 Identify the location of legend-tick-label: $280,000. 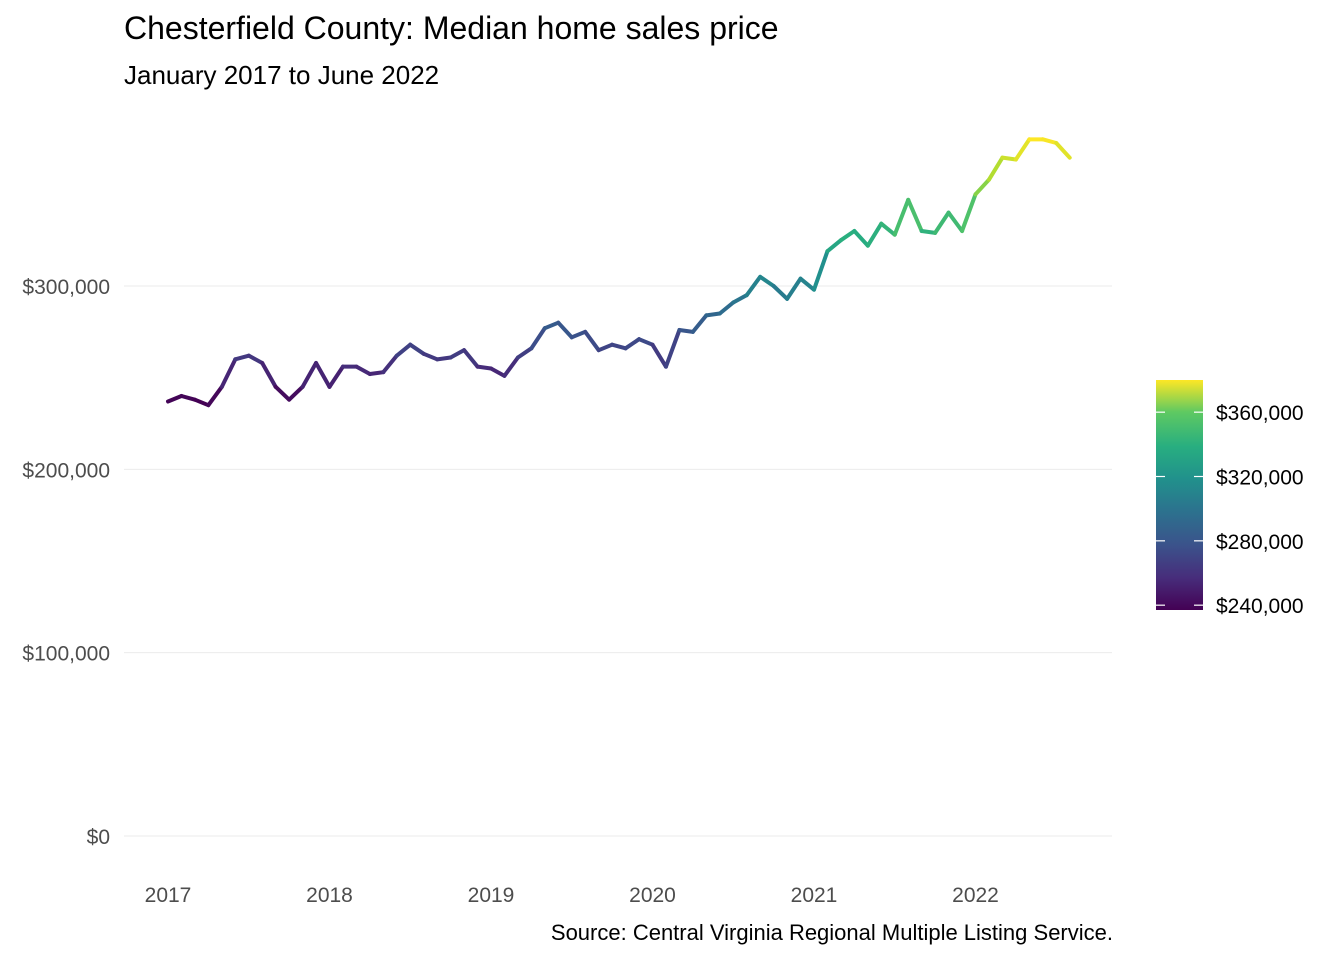
(1260, 542).